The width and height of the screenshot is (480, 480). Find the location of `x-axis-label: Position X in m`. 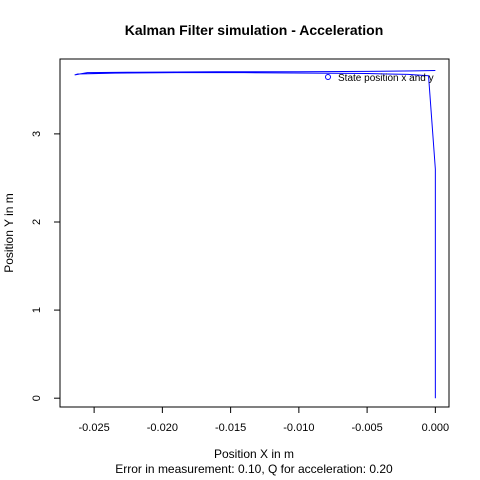

x-axis-label: Position X in m is located at coordinates (254, 454).